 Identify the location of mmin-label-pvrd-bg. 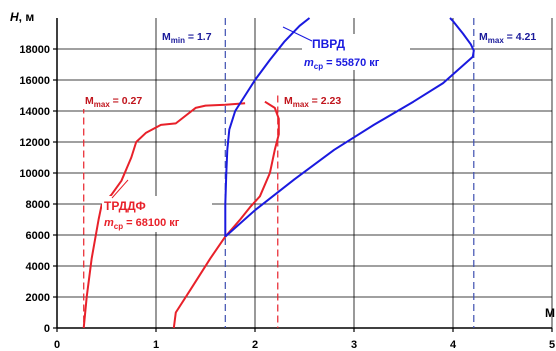
(190, 37).